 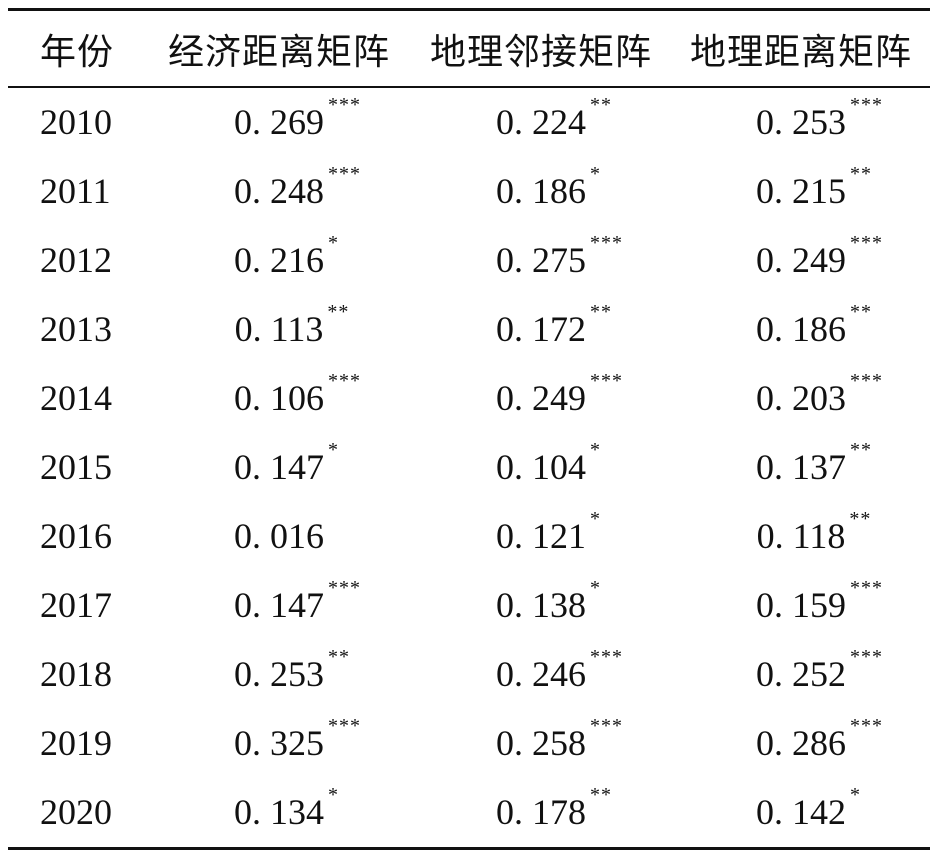 I want to click on table-row: 2011 0. 248 *** 0. 186 * 0. 215 **, so click(x=469, y=191).